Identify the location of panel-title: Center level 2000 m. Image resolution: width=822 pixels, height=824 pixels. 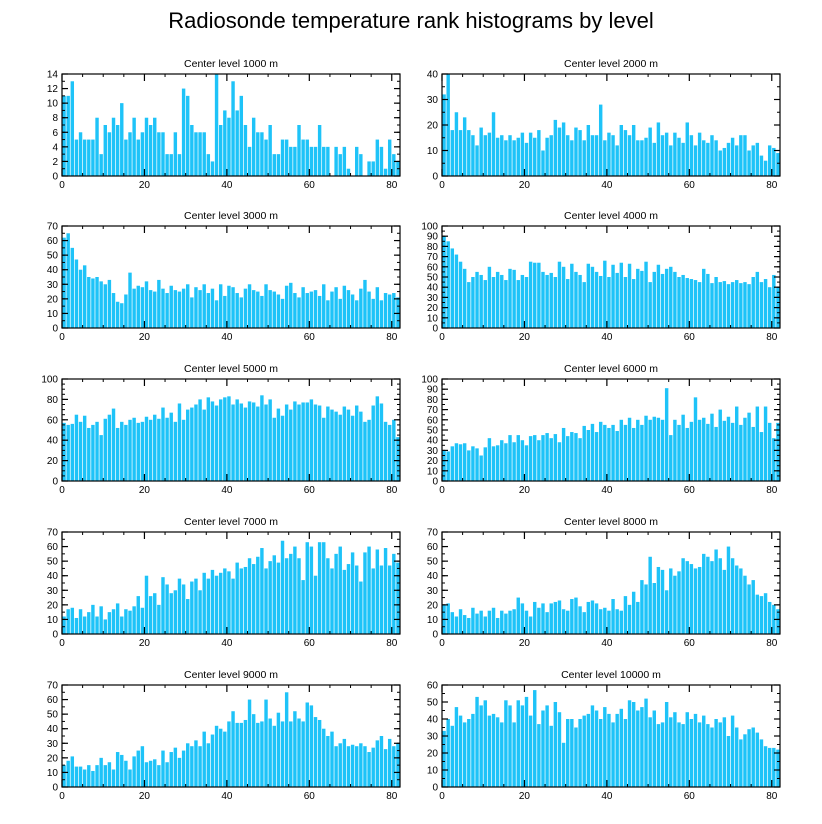
(611, 64).